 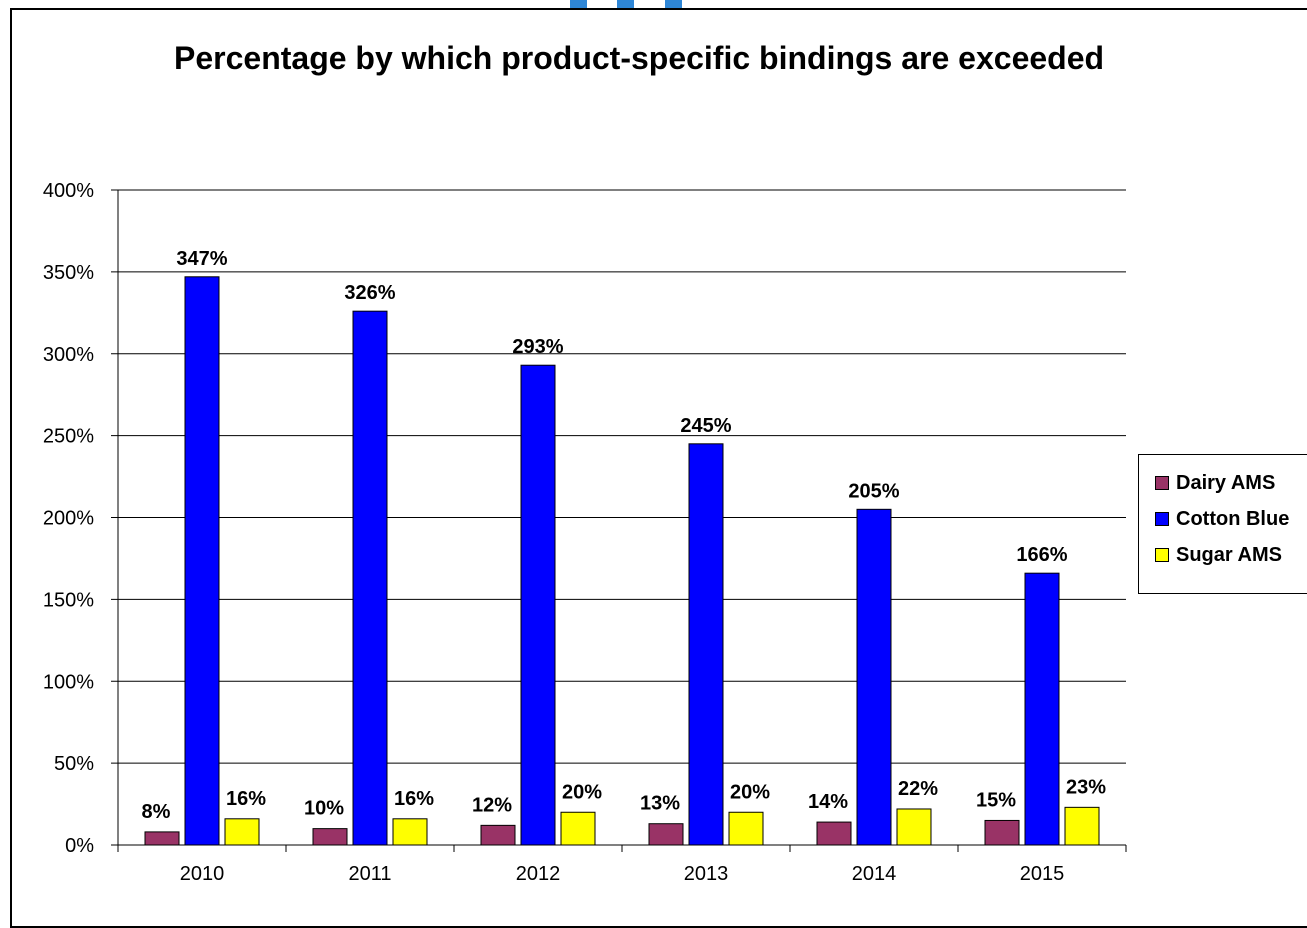 What do you see at coordinates (1233, 518) in the screenshot?
I see `legend-label: Cotton Blue` at bounding box center [1233, 518].